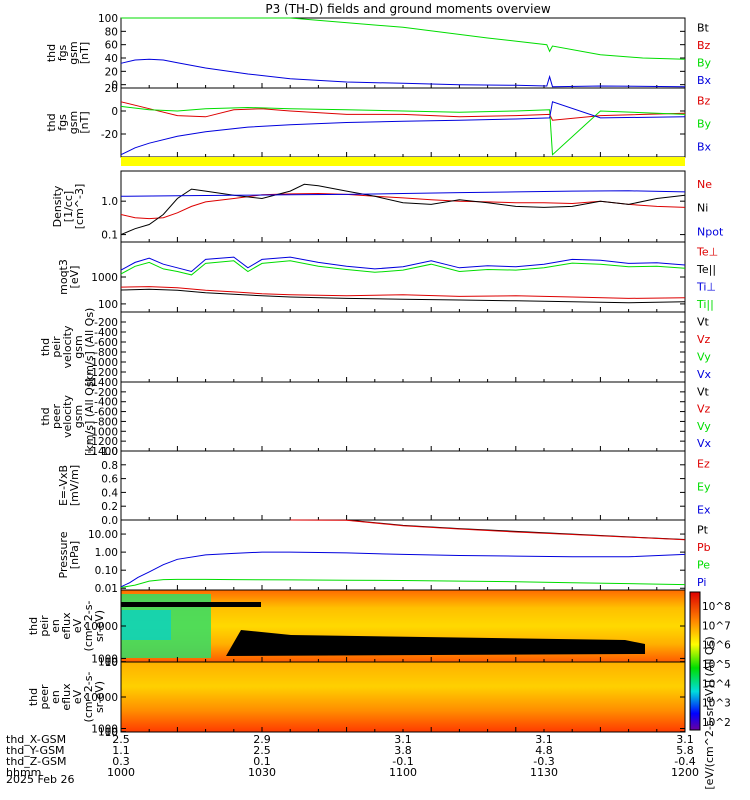 The width and height of the screenshot is (750, 800). What do you see at coordinates (262, 750) in the screenshot?
I see `orbit-row-value: 2.5` at bounding box center [262, 750].